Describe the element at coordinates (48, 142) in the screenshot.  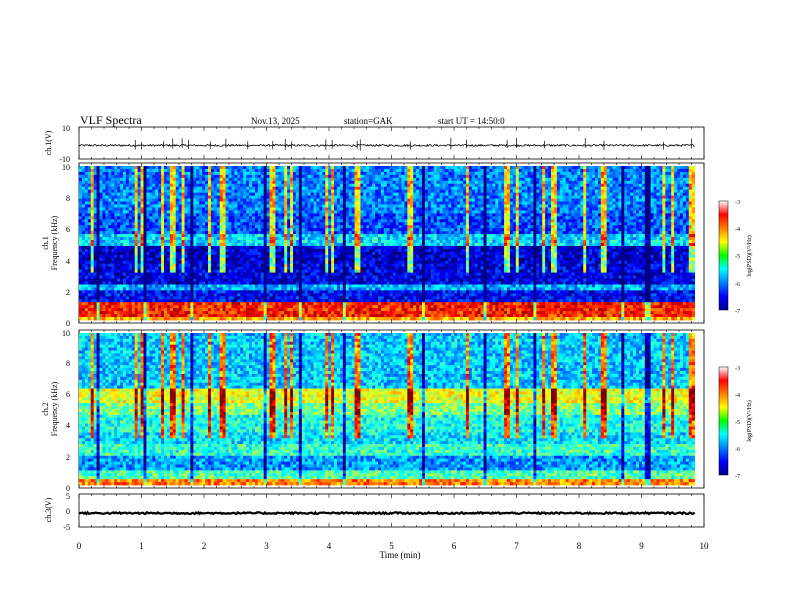
I see `ch1-waveform-ylabel: ch.1(V)` at that location.